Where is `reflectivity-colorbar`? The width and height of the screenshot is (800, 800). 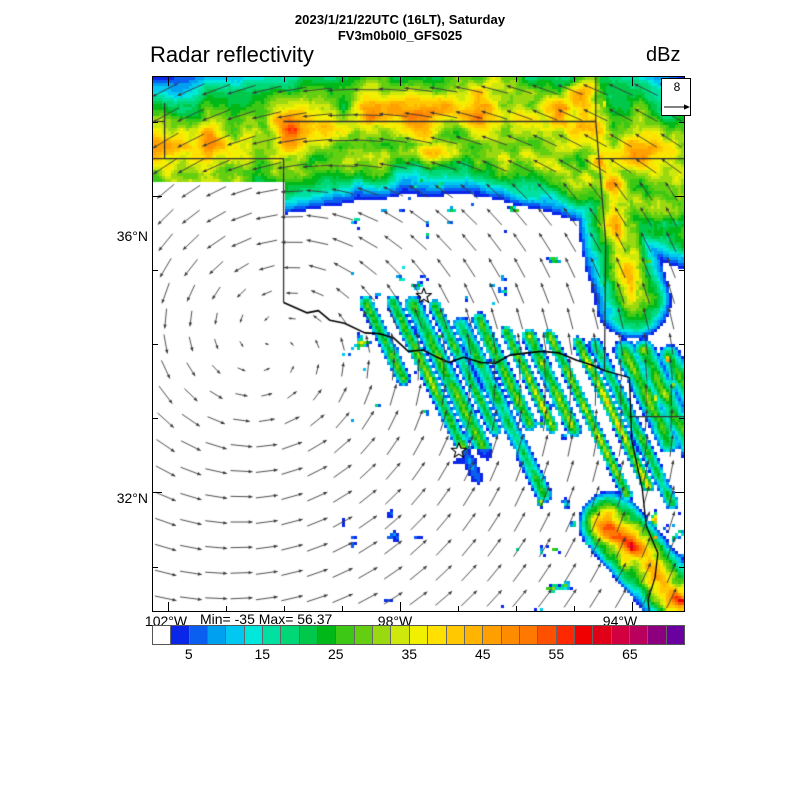 reflectivity-colorbar is located at coordinates (418, 635).